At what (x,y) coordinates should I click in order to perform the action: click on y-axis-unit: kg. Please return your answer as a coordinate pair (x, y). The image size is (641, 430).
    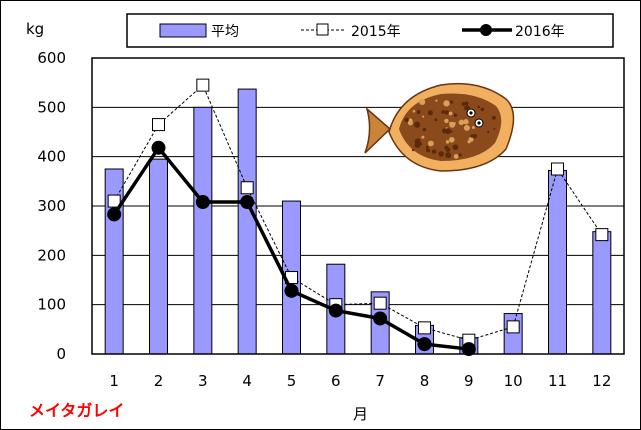
    Looking at the image, I should click on (35, 29).